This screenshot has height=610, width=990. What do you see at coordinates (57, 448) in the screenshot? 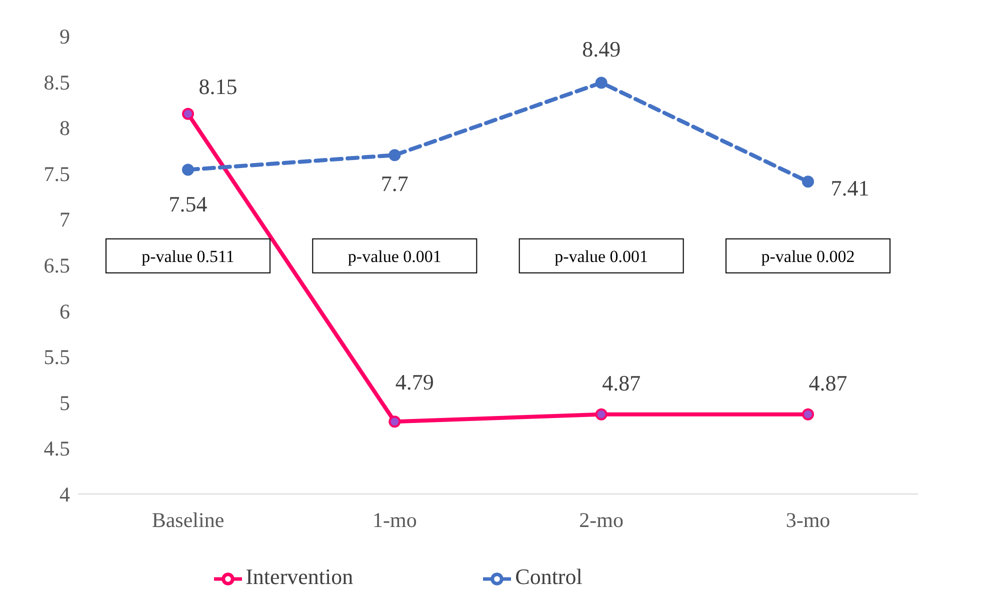
I see `y-tick-label: 4.5` at bounding box center [57, 448].